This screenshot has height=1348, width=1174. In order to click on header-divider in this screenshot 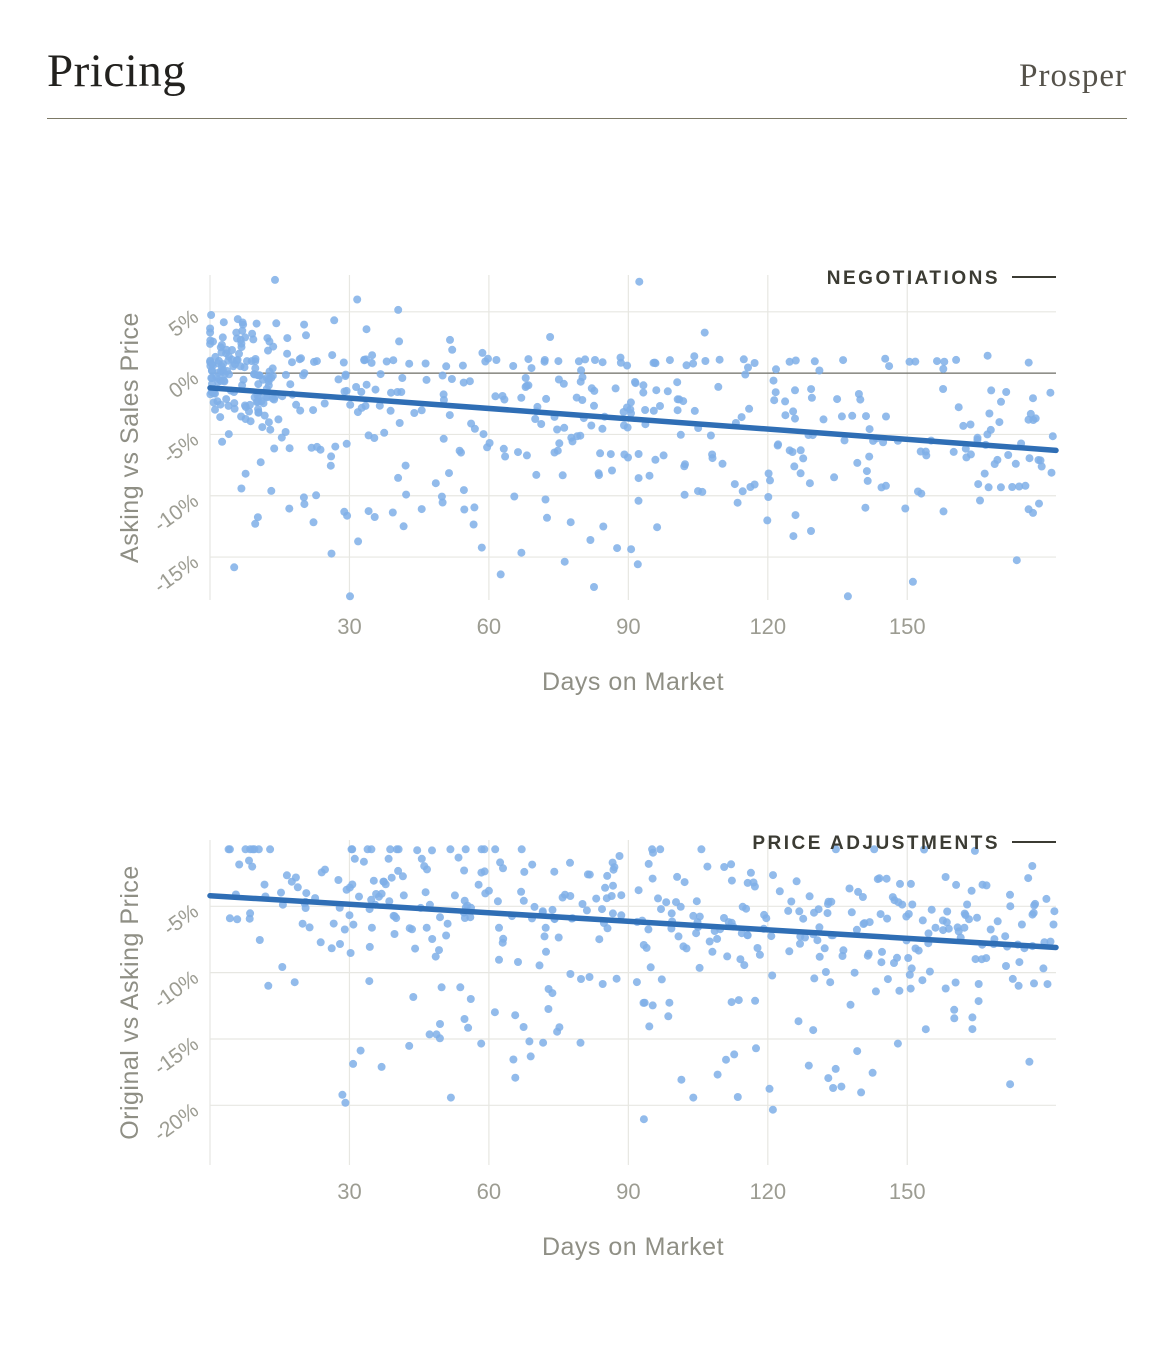, I will do `click(587, 118)`.